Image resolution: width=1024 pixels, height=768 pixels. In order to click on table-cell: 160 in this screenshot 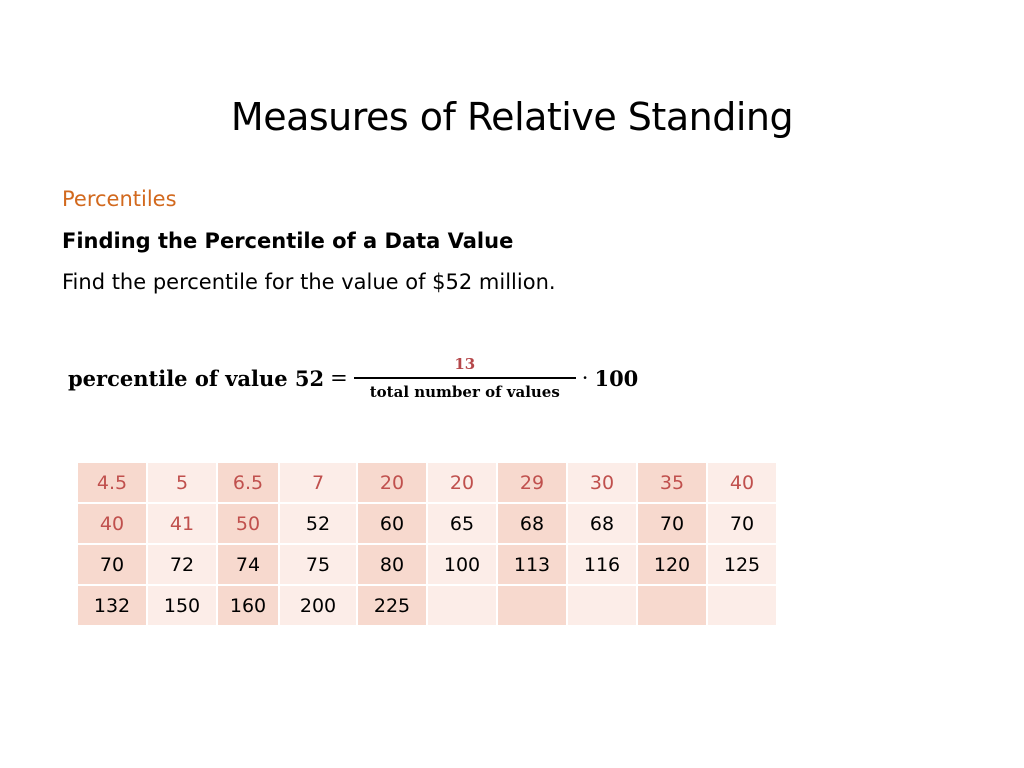, I will do `click(248, 605)`.